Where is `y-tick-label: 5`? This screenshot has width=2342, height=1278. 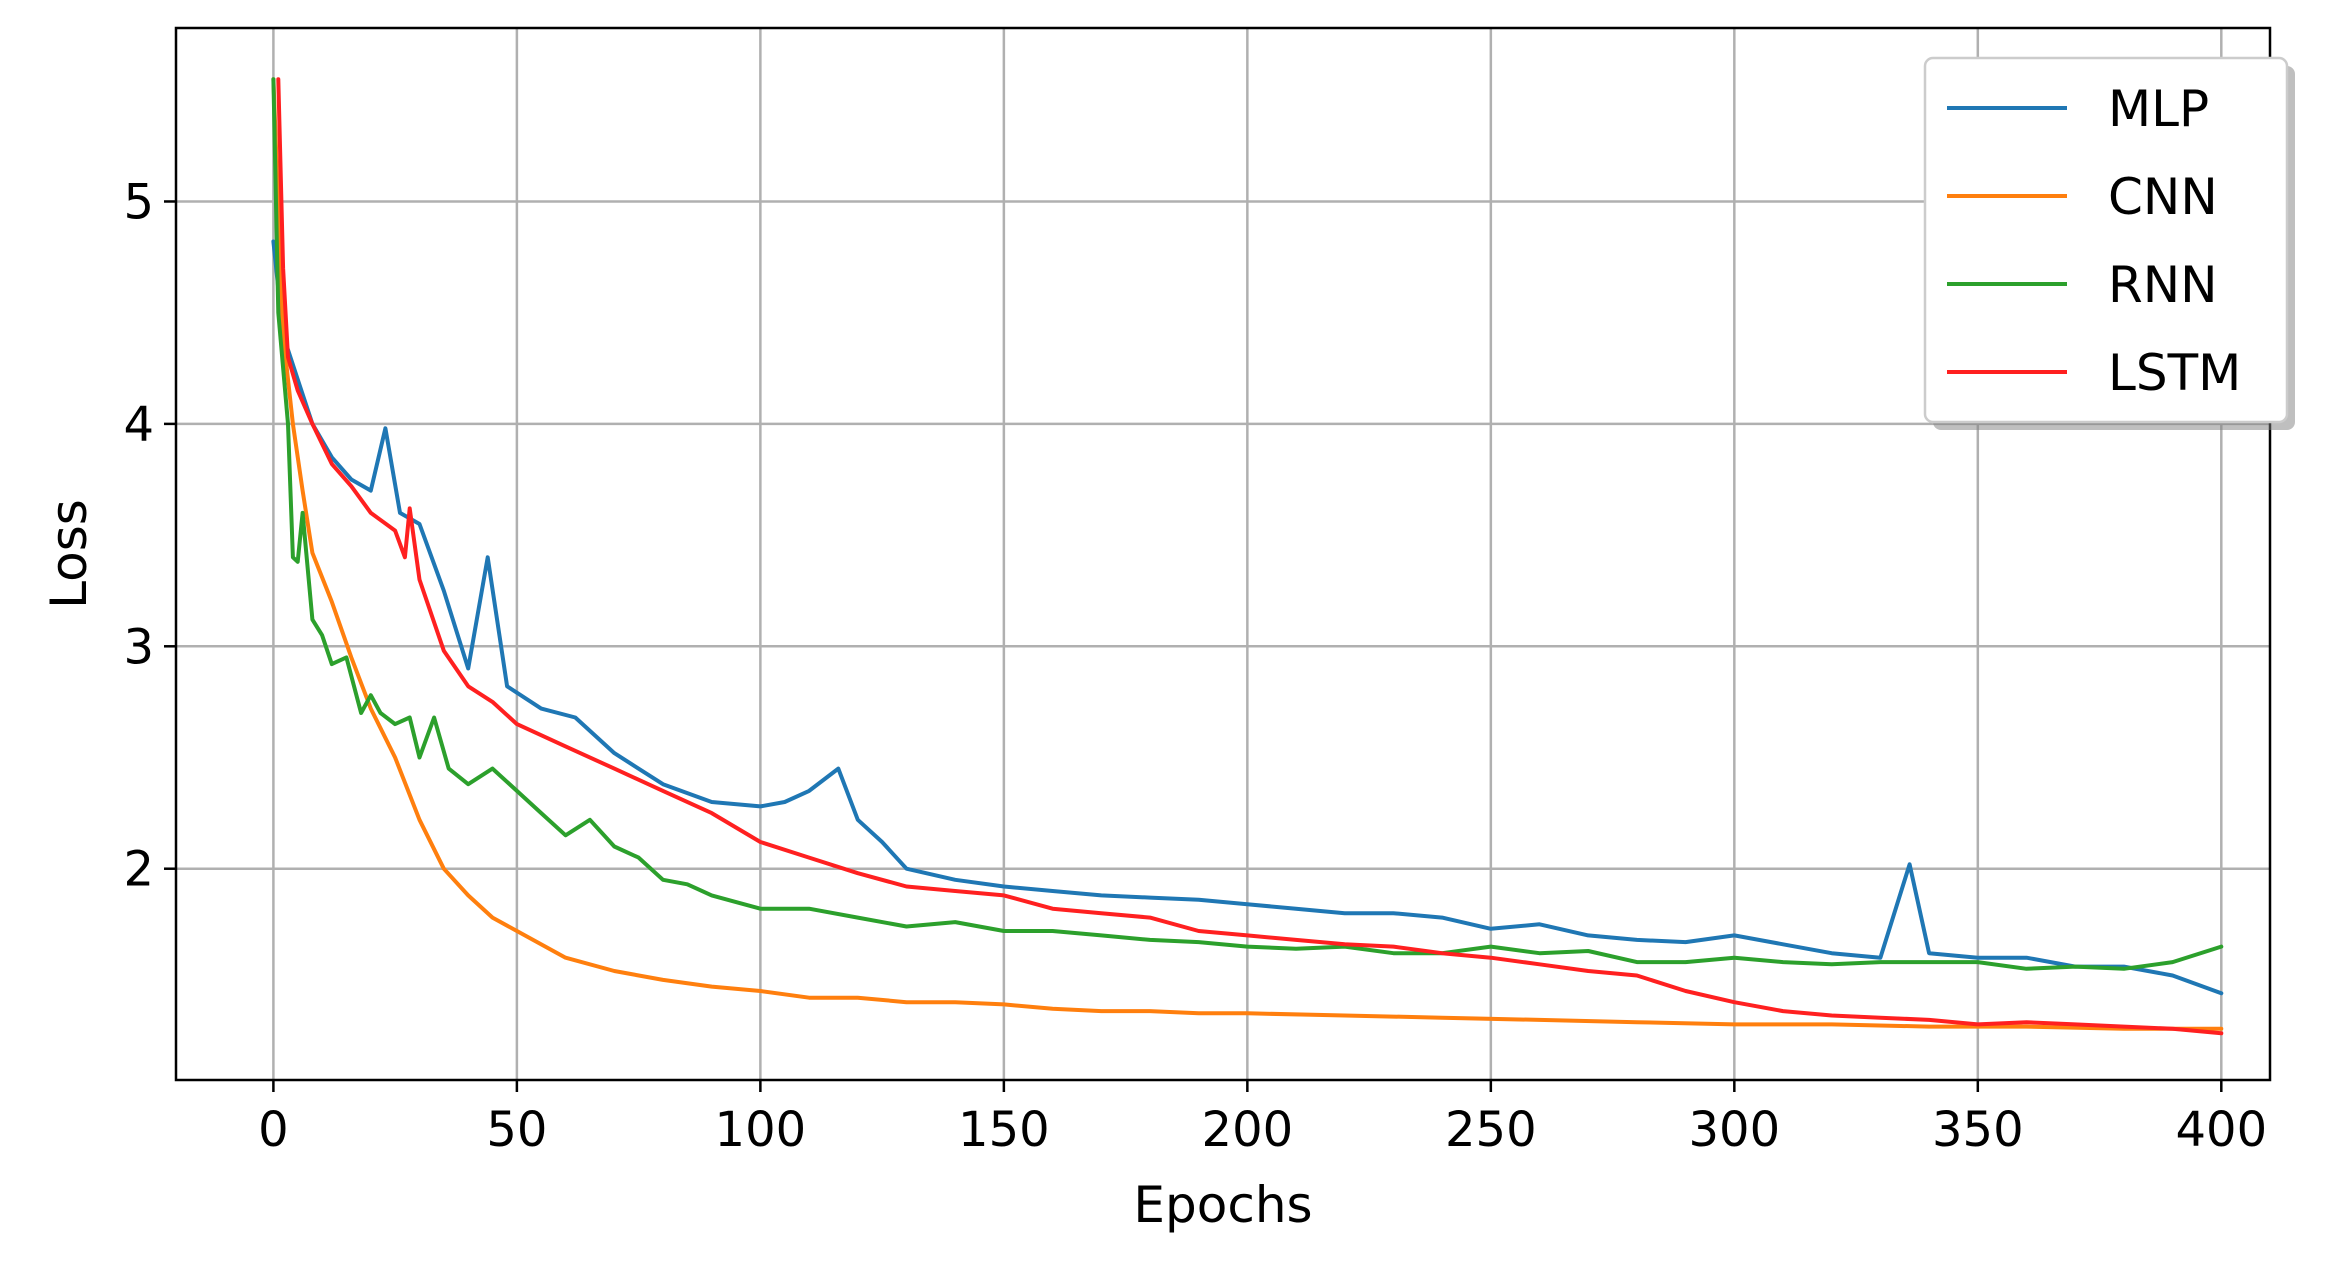
y-tick-label: 5 is located at coordinates (138, 202).